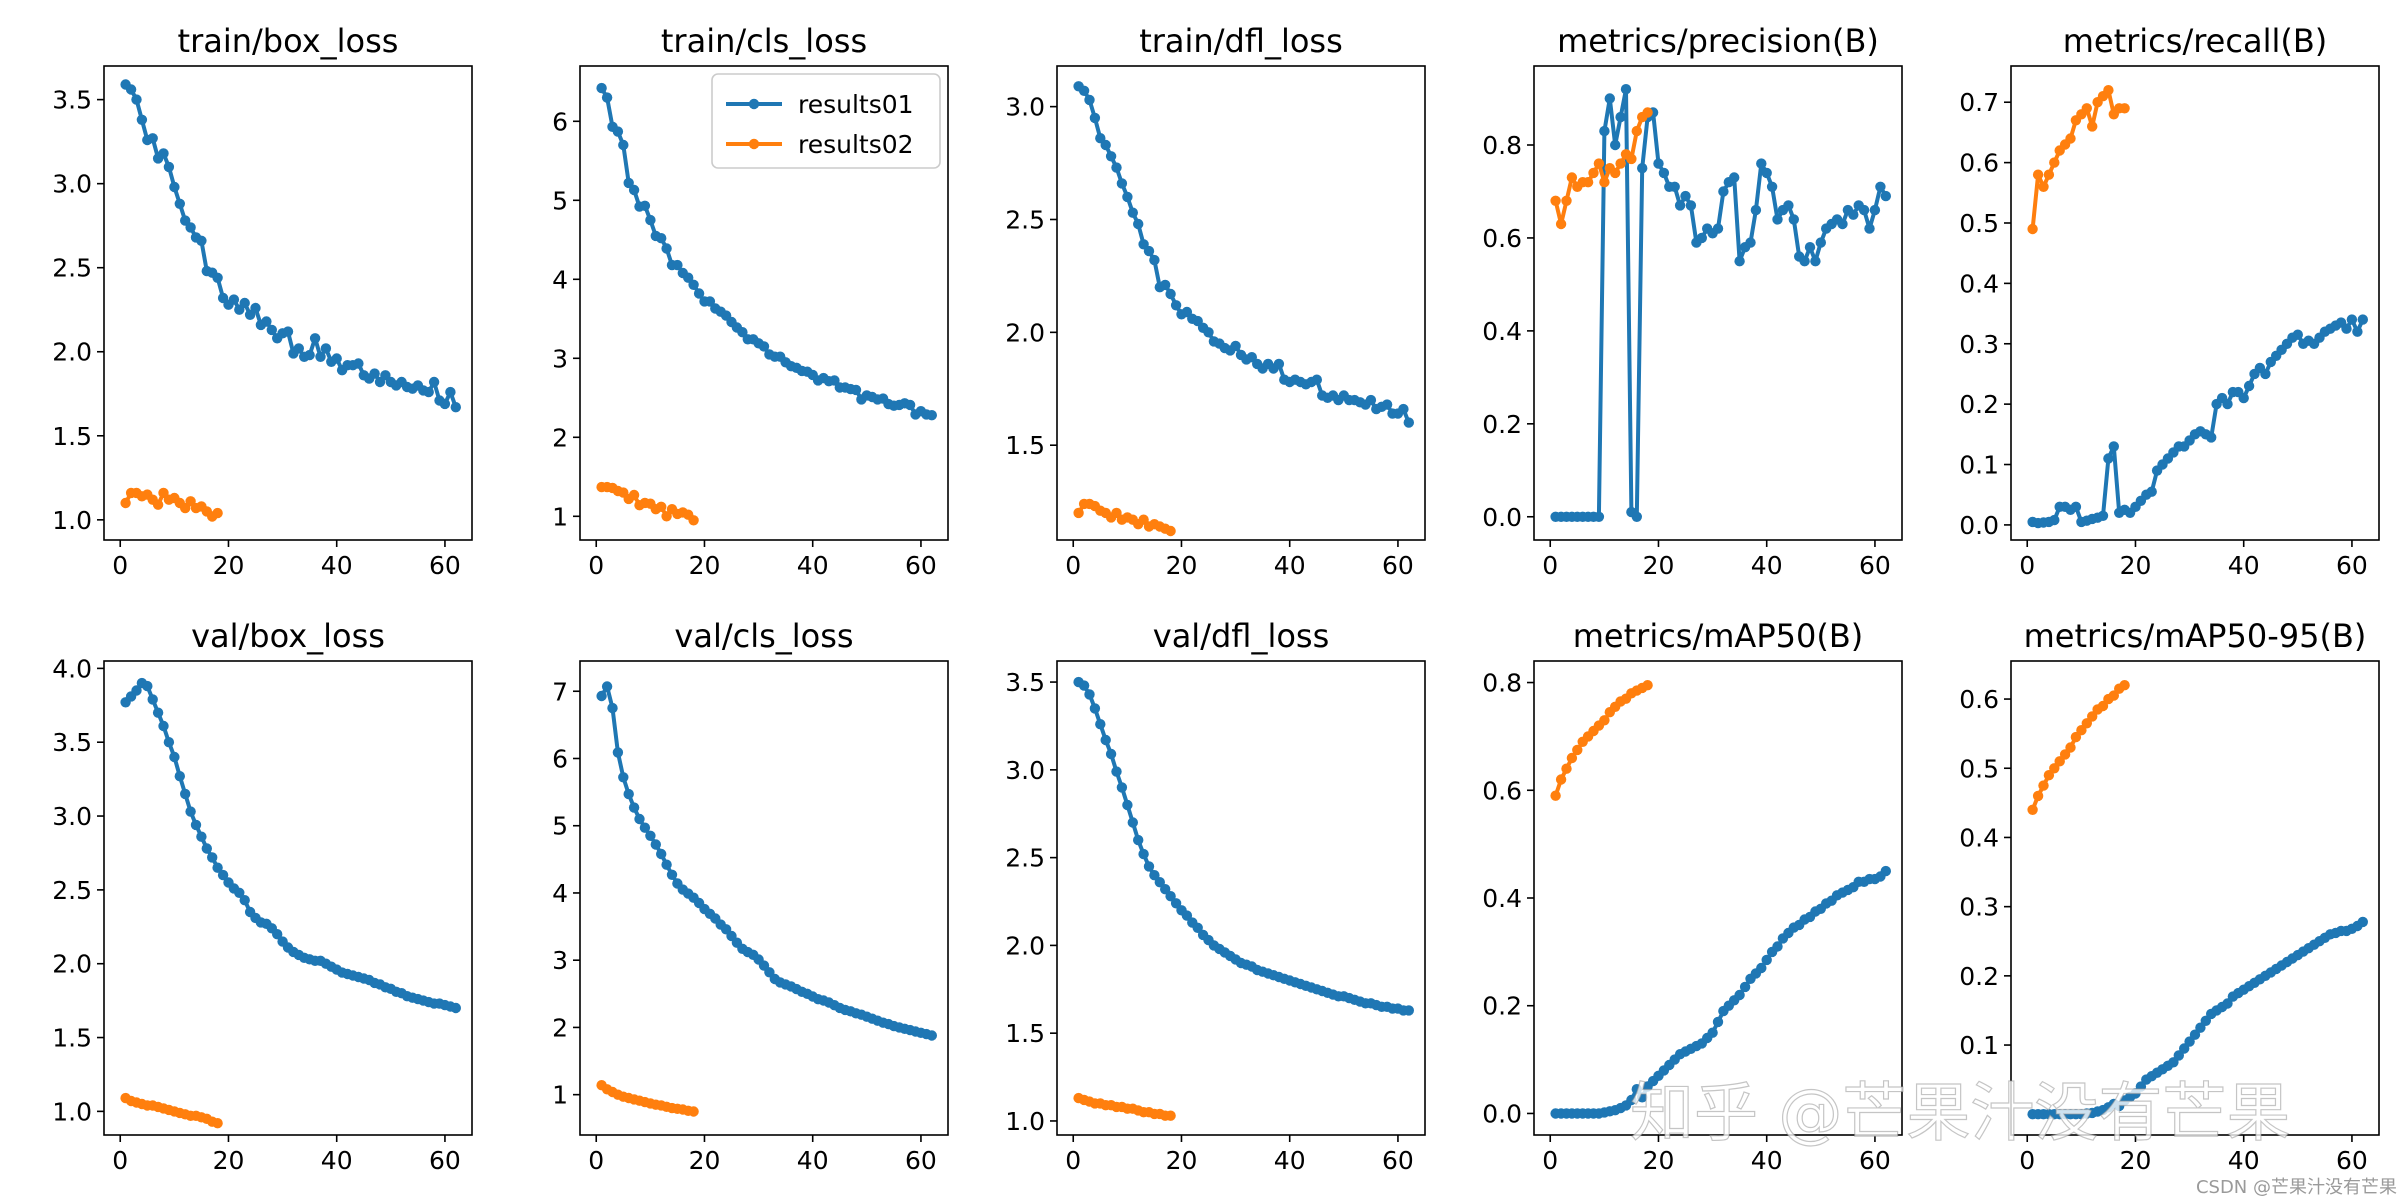  What do you see at coordinates (1025, 945) in the screenshot?
I see `y-tick-label: 2.0` at bounding box center [1025, 945].